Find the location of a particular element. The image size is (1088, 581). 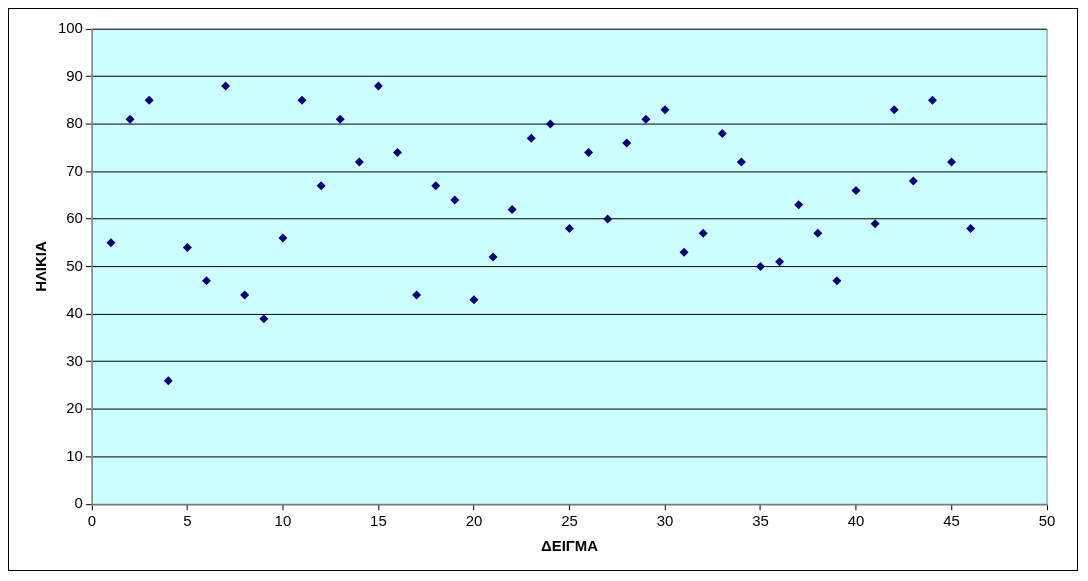

x-tick-label: 35 is located at coordinates (760, 521).